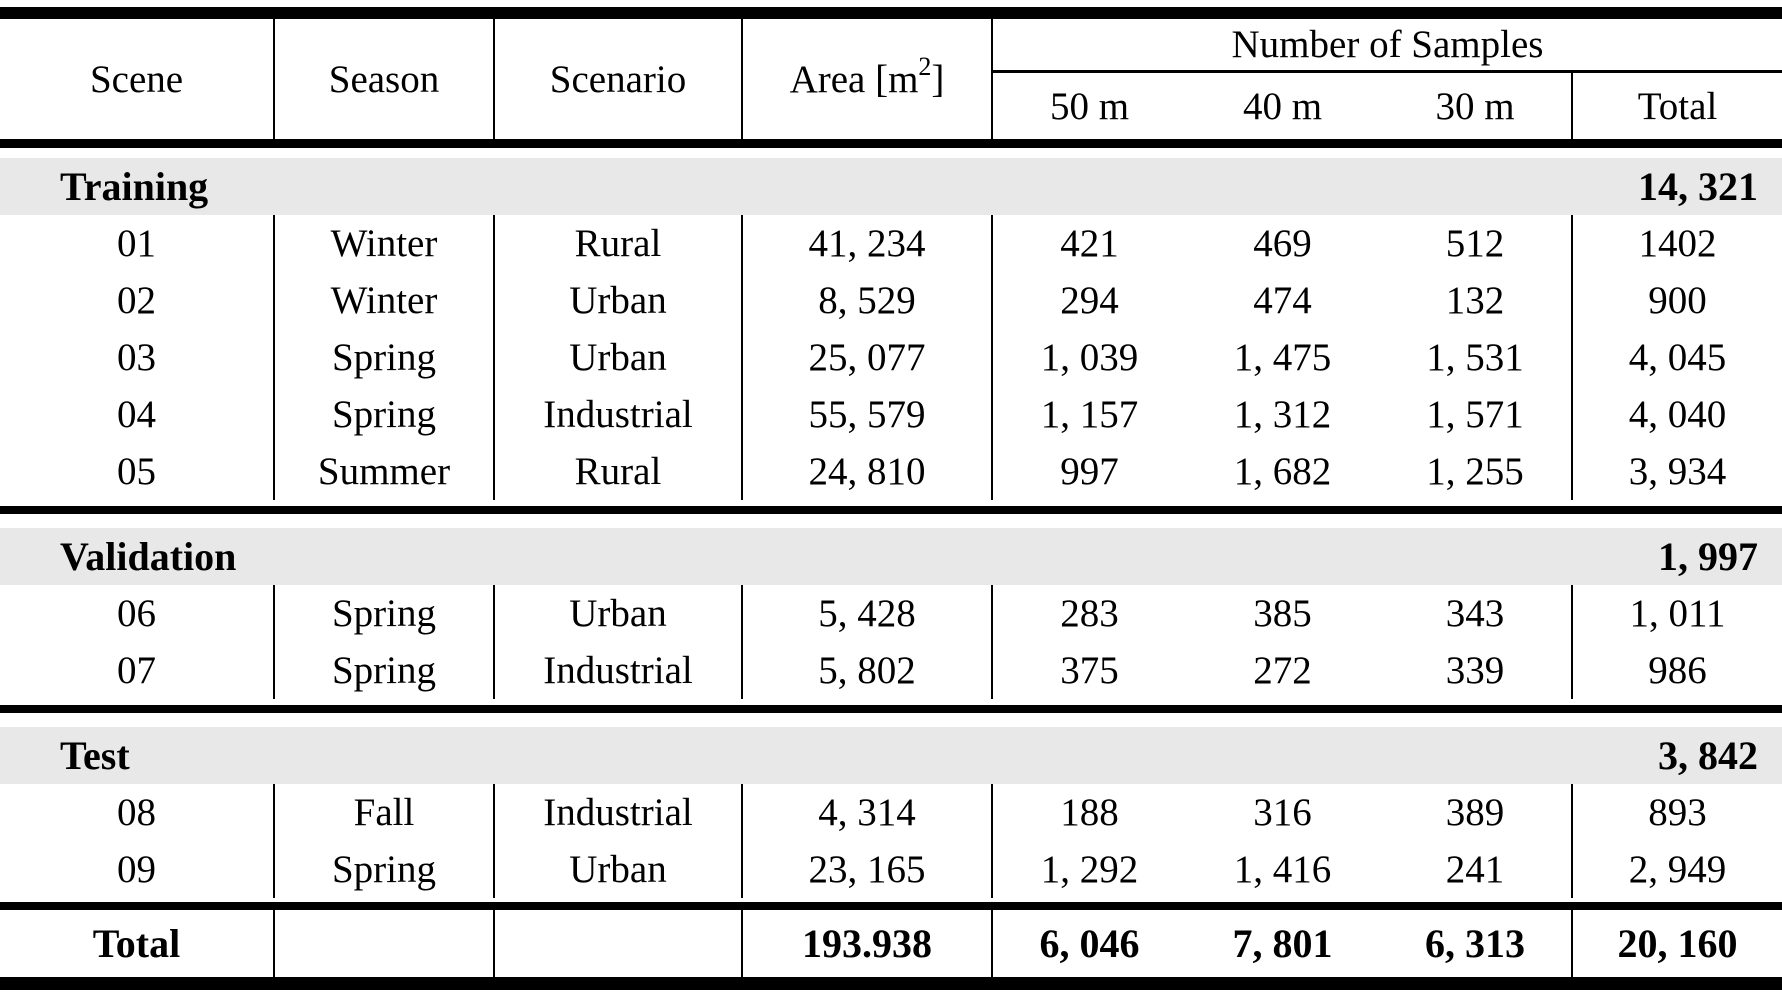  Describe the element at coordinates (1476, 670) in the screenshot. I see `cell-samples-30m: 339` at that location.